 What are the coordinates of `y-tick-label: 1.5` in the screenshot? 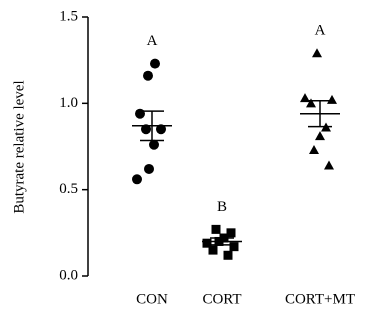 It's located at (68, 16).